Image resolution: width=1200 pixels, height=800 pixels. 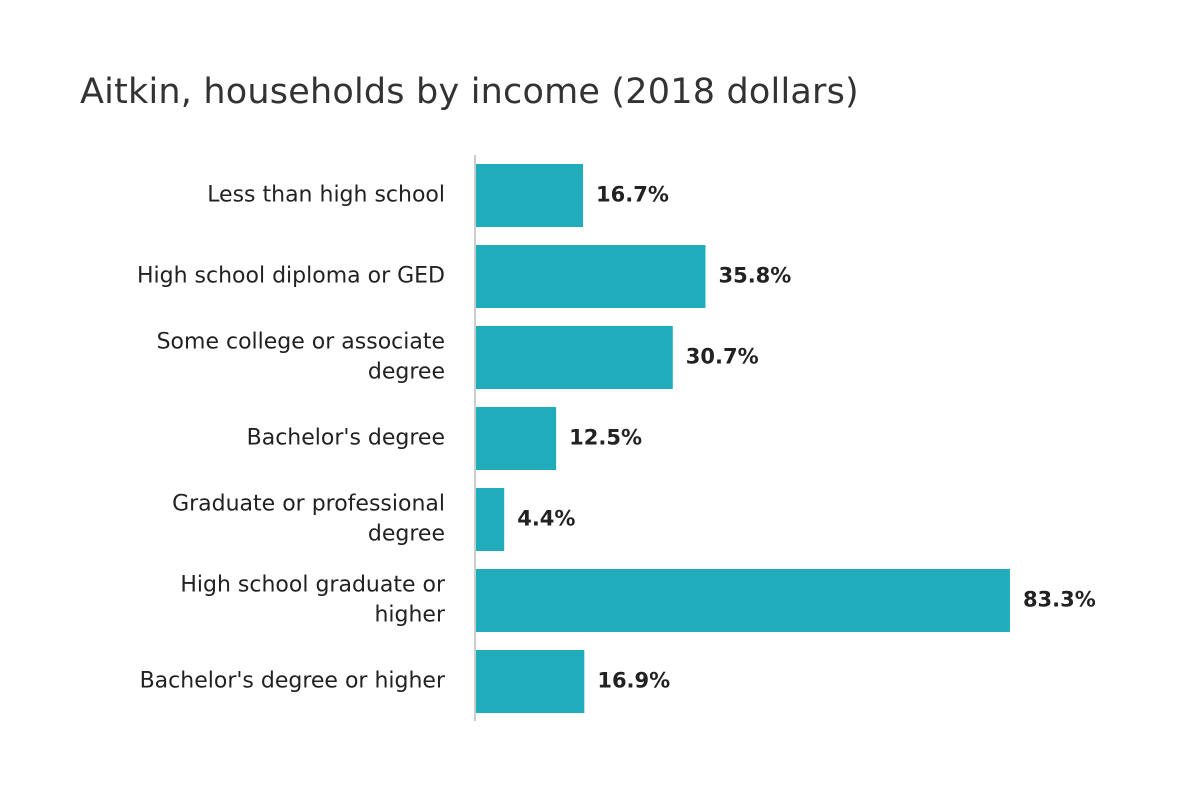 I want to click on category-label-6: Bachelor's degree or higher, so click(x=293, y=681).